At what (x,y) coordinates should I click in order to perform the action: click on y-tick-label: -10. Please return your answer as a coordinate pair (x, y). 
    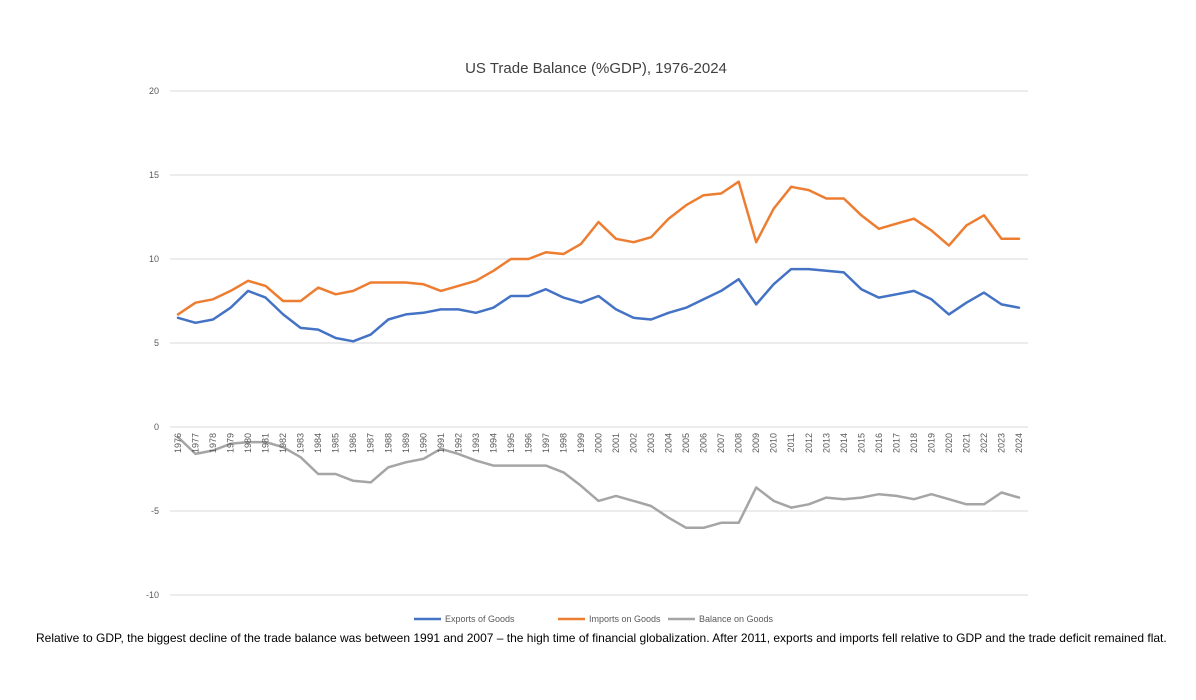
    Looking at the image, I should click on (152, 595).